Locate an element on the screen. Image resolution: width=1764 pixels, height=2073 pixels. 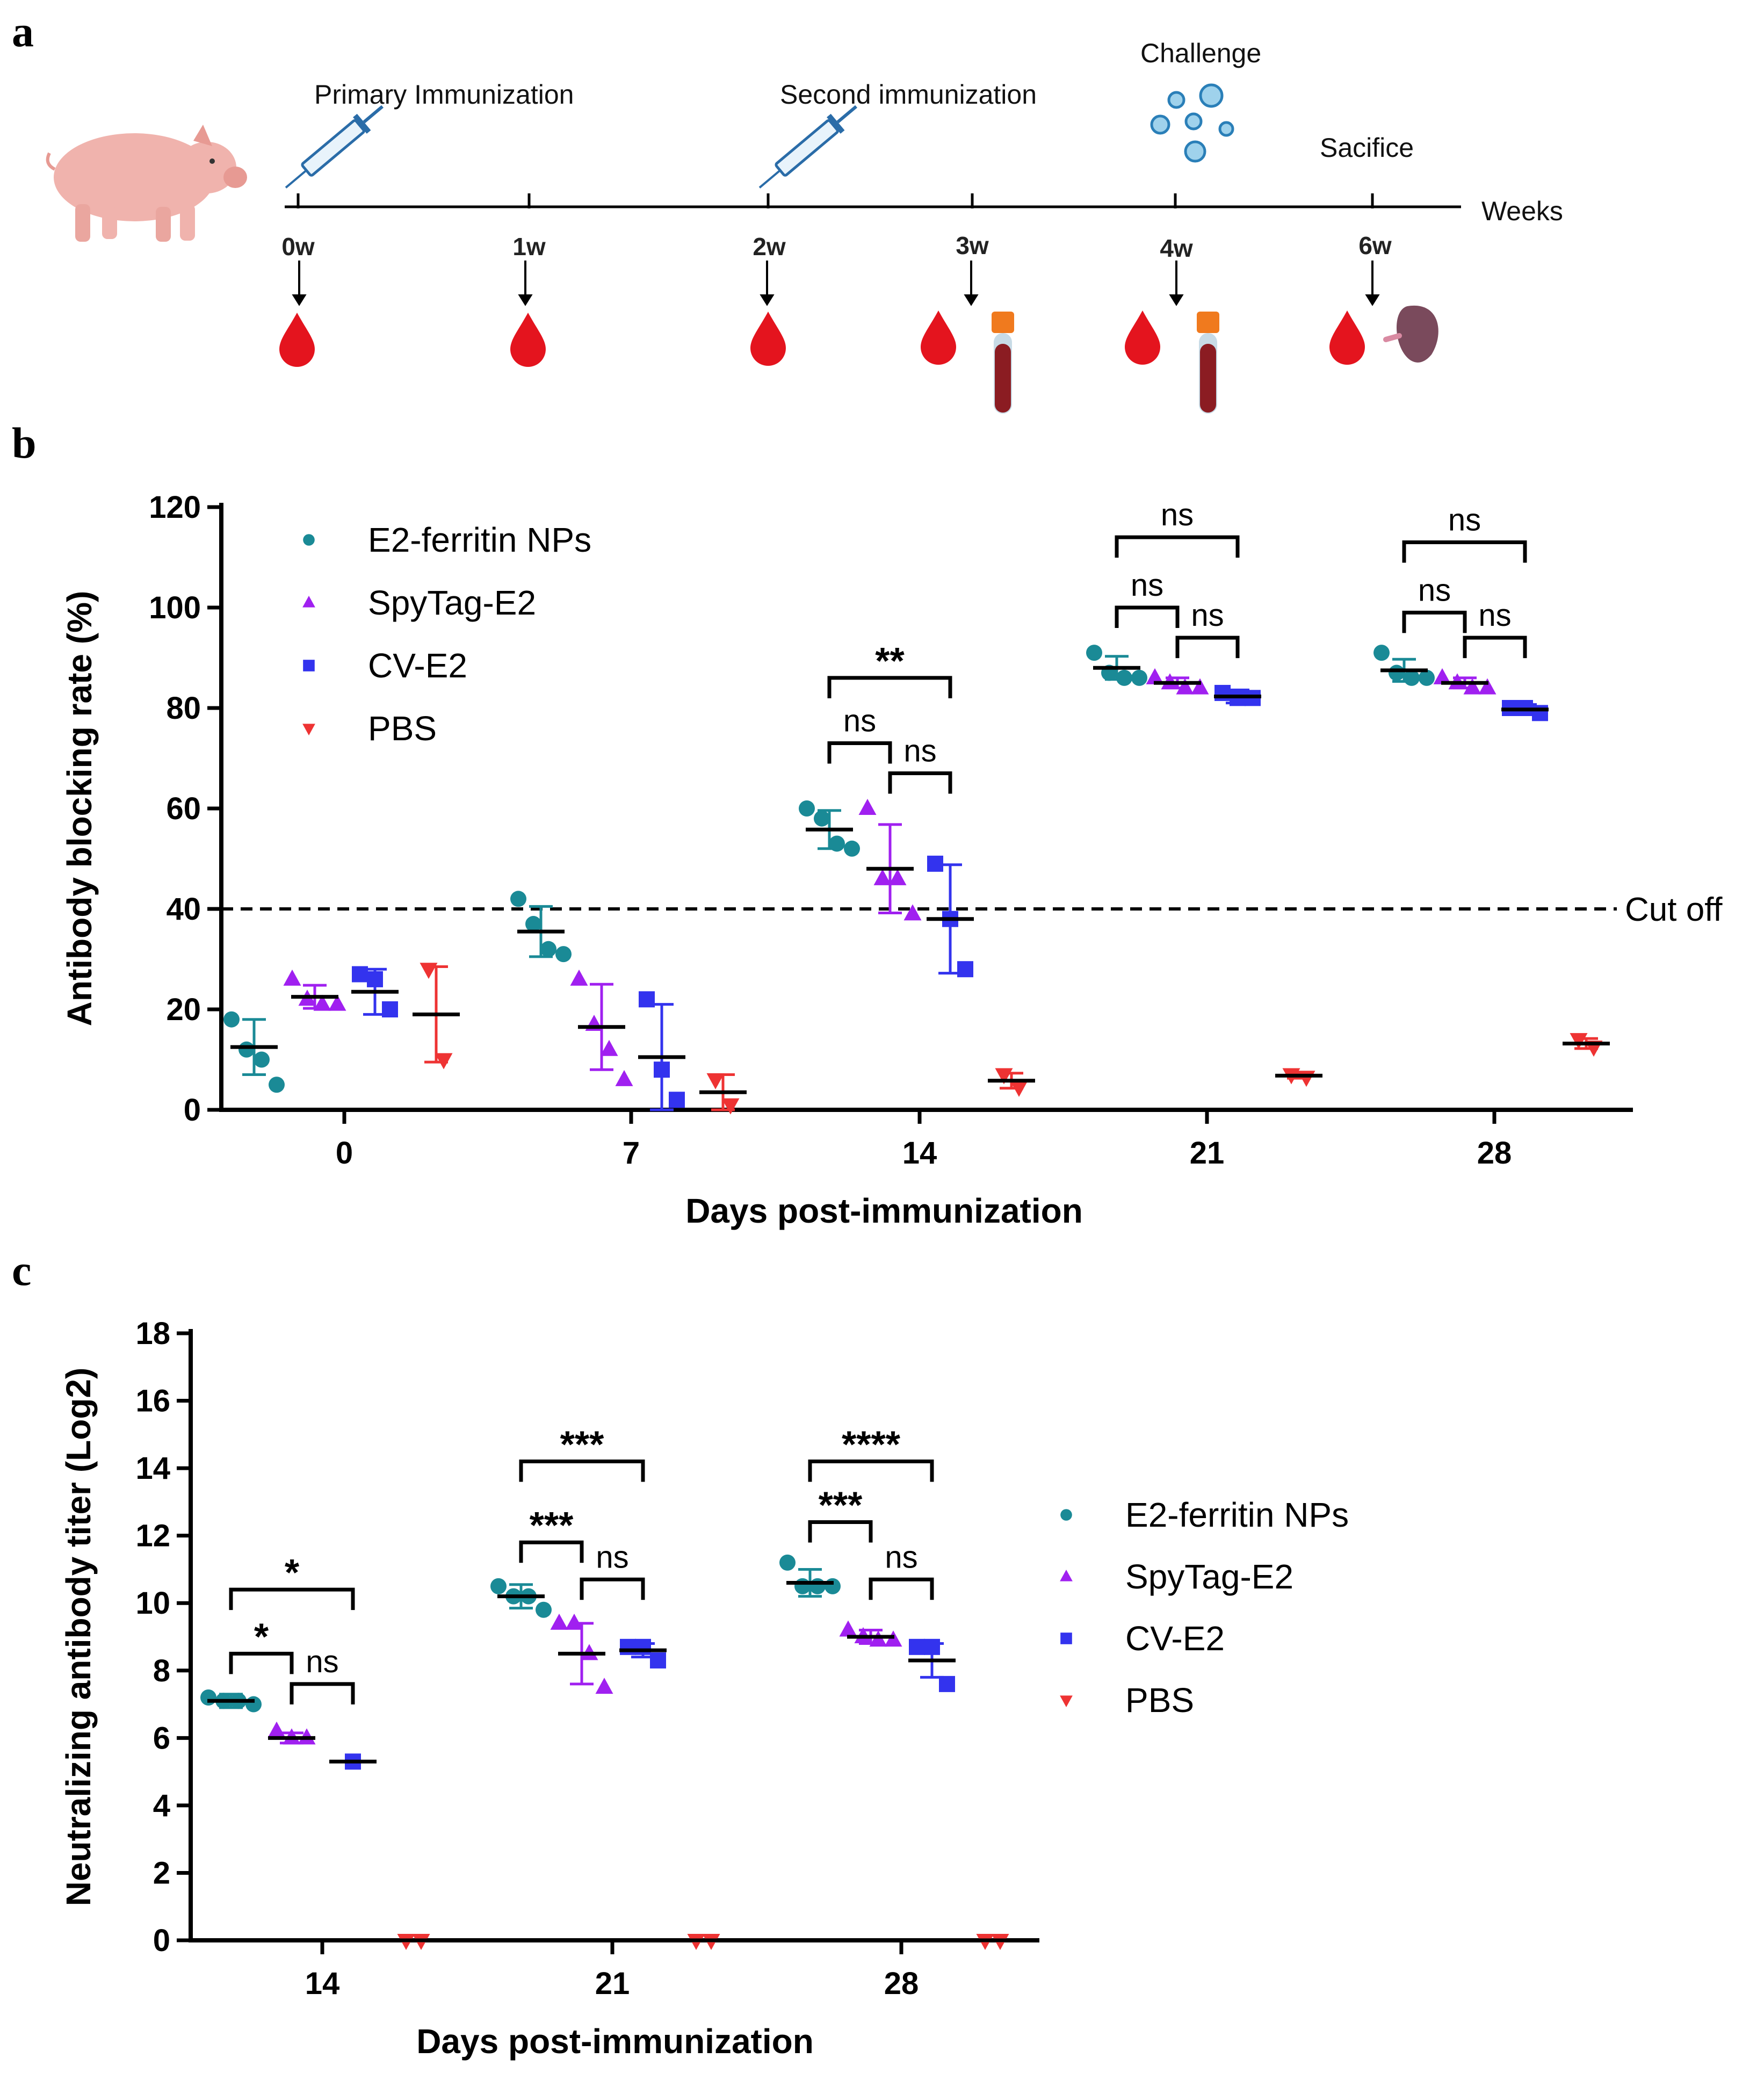
y-tick-label: 10 is located at coordinates (152, 1603).